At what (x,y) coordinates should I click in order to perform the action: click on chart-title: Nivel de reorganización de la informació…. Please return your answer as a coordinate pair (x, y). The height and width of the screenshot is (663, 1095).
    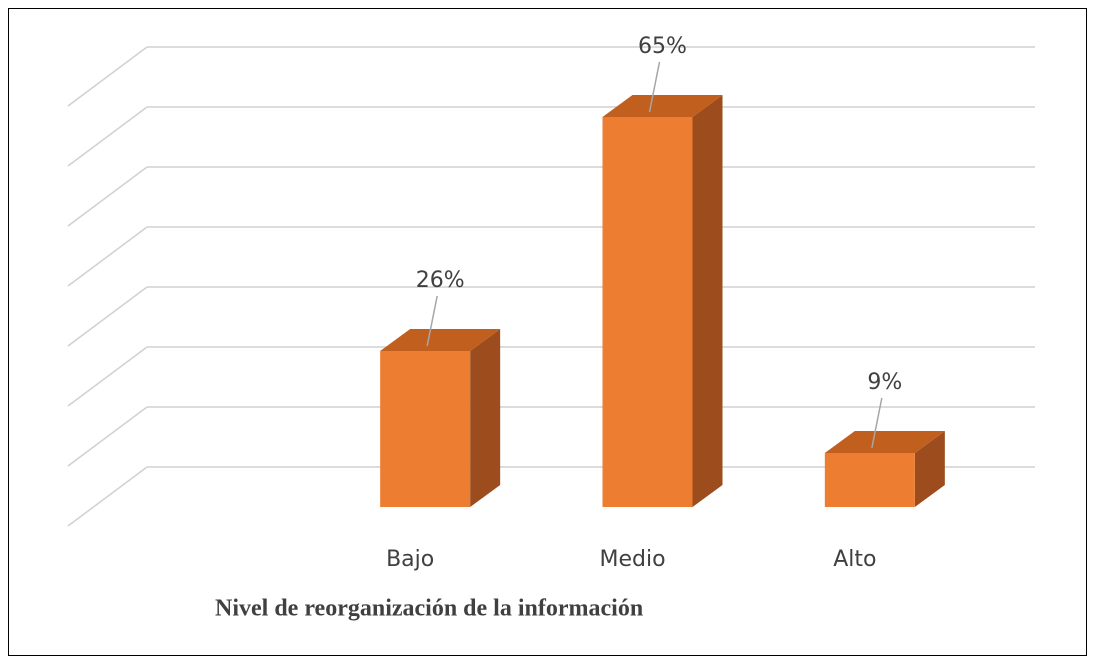
    Looking at the image, I should click on (429, 609).